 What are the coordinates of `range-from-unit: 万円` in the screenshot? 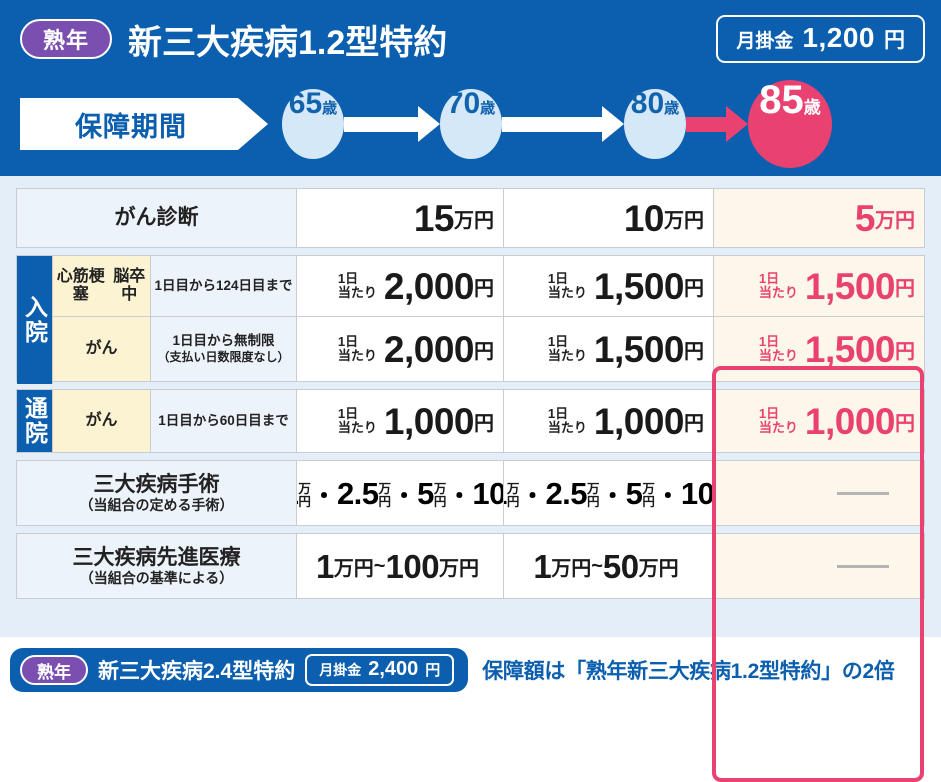 It's located at (353, 568).